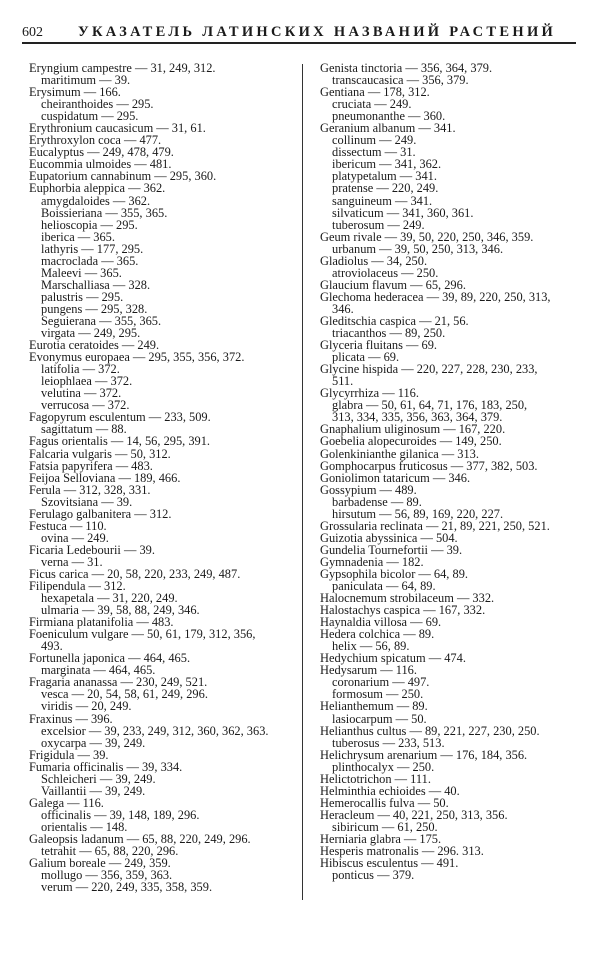 The image size is (600, 953). What do you see at coordinates (100, 863) in the screenshot?
I see `index-entry: Galium boreale — 249, 359.` at bounding box center [100, 863].